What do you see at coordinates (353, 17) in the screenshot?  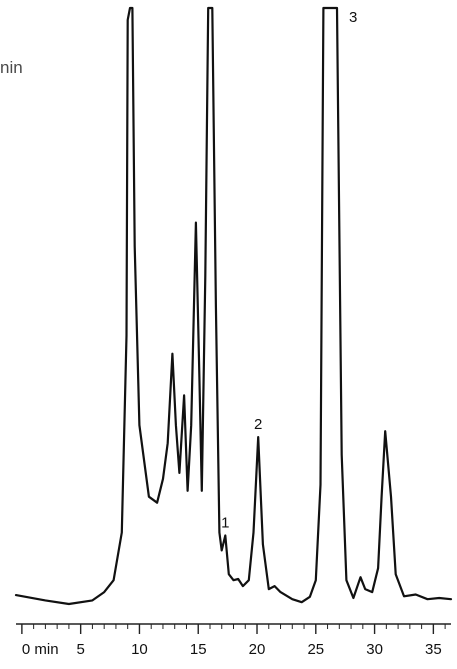 I see `peak-label-3: 3` at bounding box center [353, 17].